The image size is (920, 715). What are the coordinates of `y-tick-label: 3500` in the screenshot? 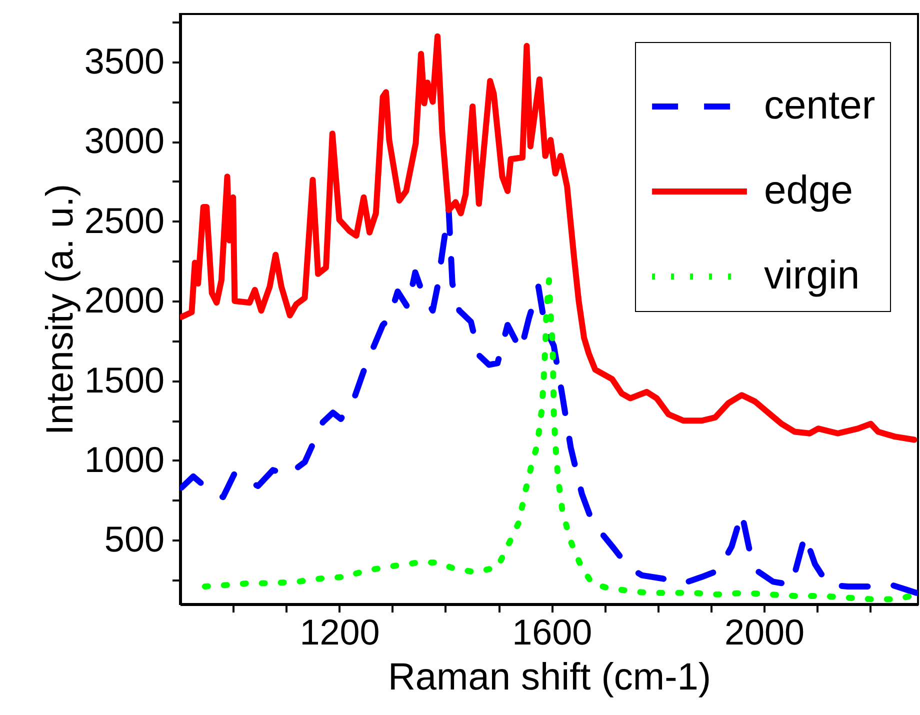 It's located at (124, 61).